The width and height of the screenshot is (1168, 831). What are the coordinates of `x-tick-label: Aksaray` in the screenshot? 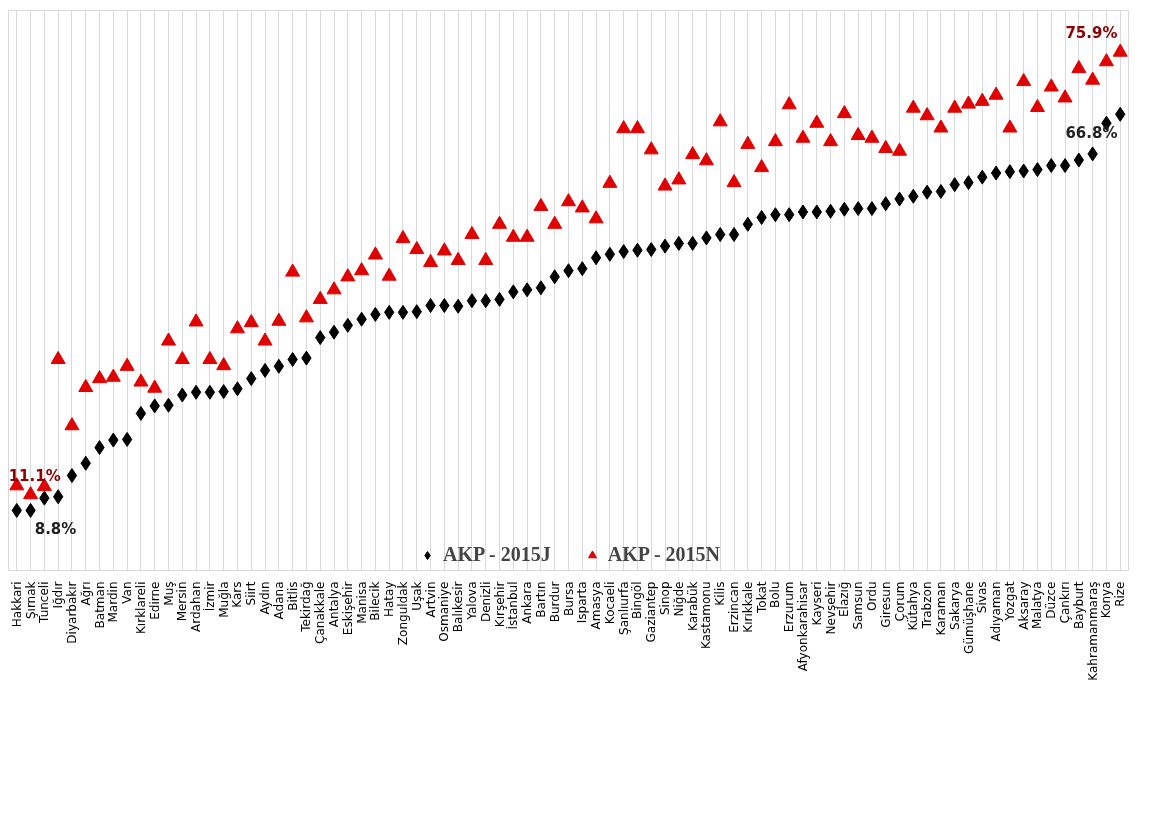 It's located at (1023, 605).